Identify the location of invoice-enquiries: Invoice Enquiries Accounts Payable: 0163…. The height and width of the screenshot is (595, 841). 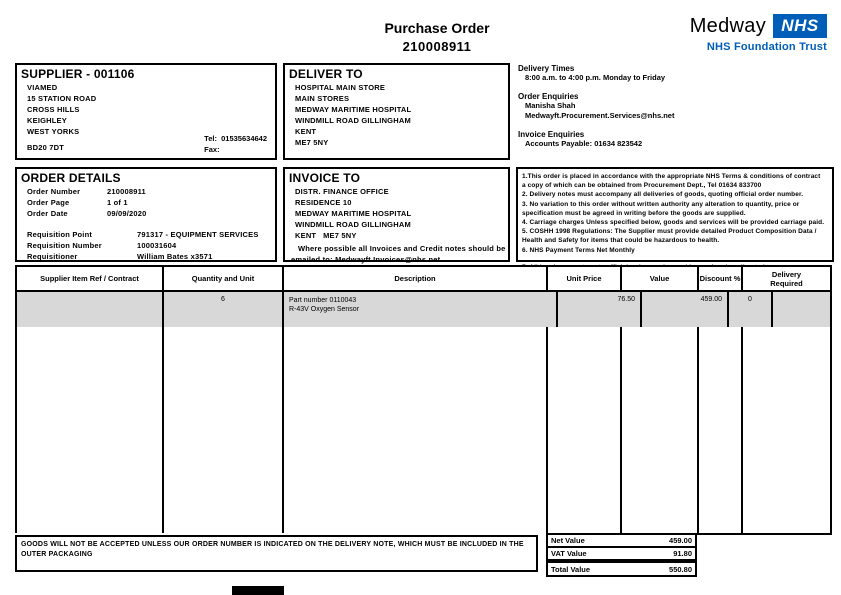
(674, 140).